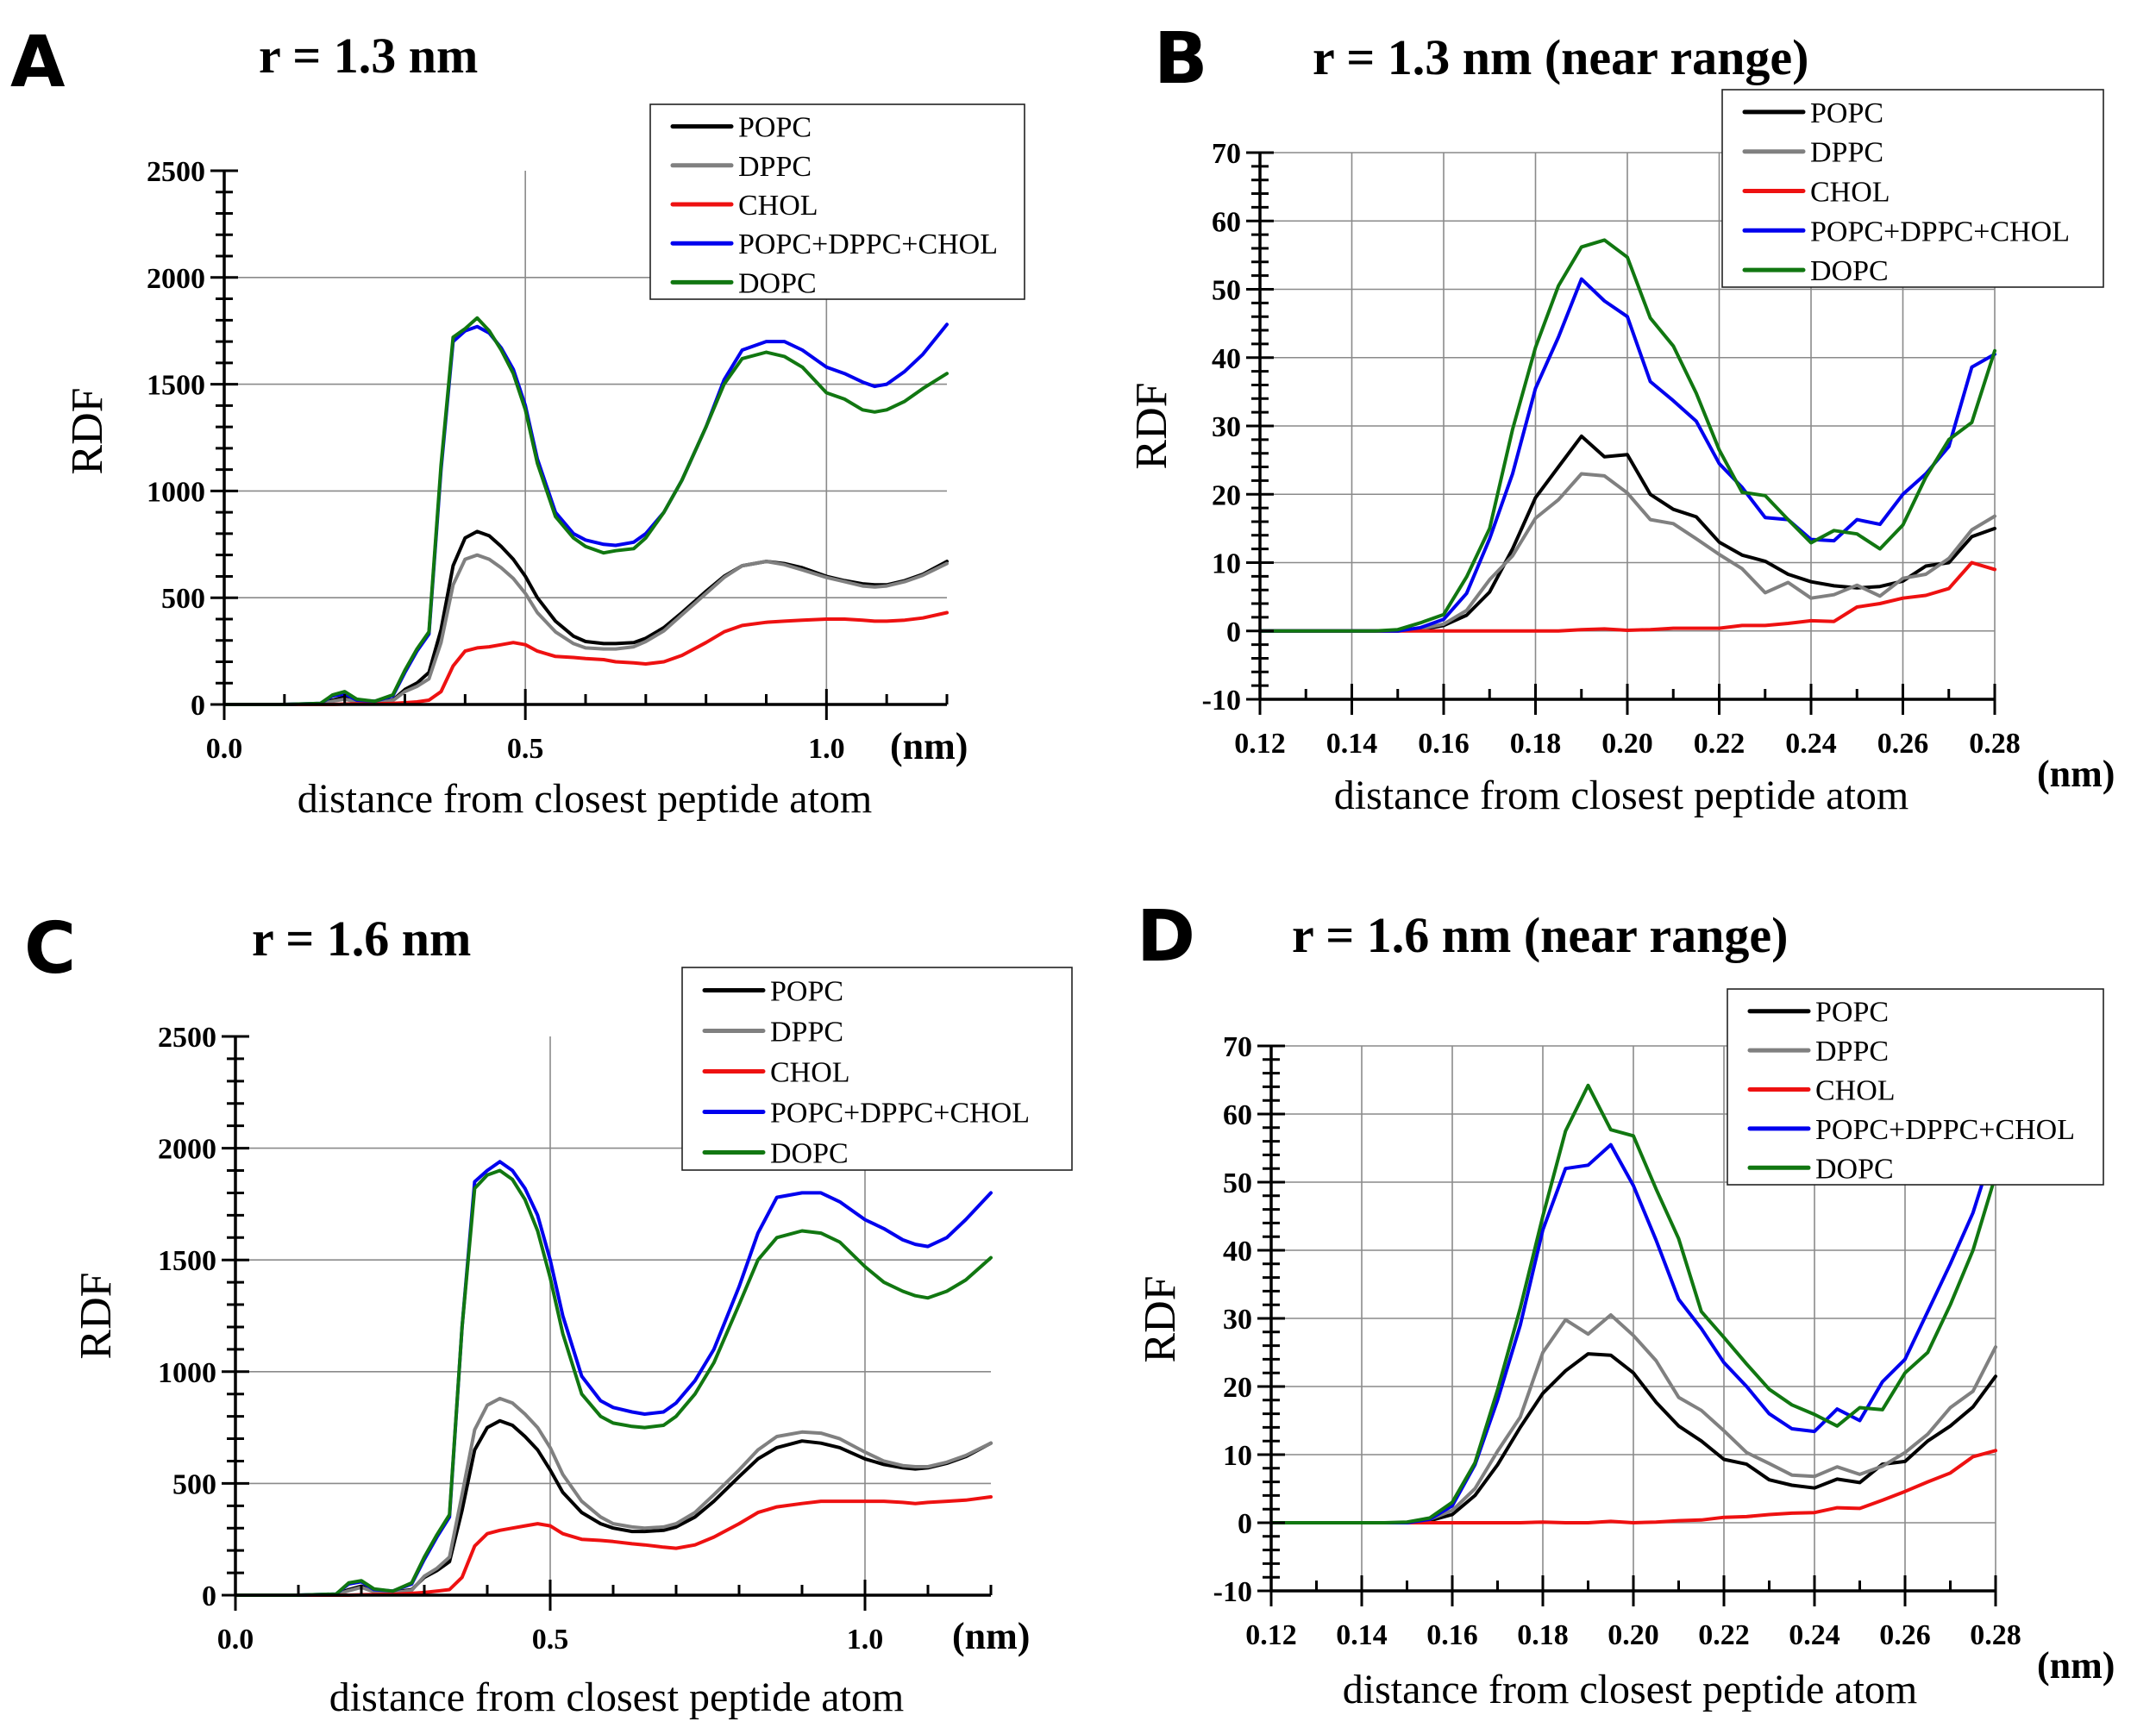 This screenshot has height=1734, width=2156. I want to click on series-line-dppc, so click(613, 1496).